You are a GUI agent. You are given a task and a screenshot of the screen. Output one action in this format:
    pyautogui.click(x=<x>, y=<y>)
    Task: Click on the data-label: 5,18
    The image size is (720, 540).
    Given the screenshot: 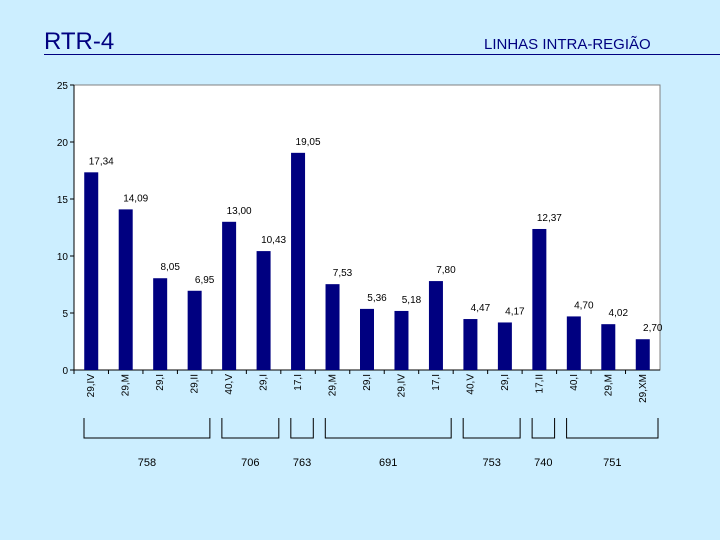 What is the action you would take?
    pyautogui.click(x=412, y=300)
    